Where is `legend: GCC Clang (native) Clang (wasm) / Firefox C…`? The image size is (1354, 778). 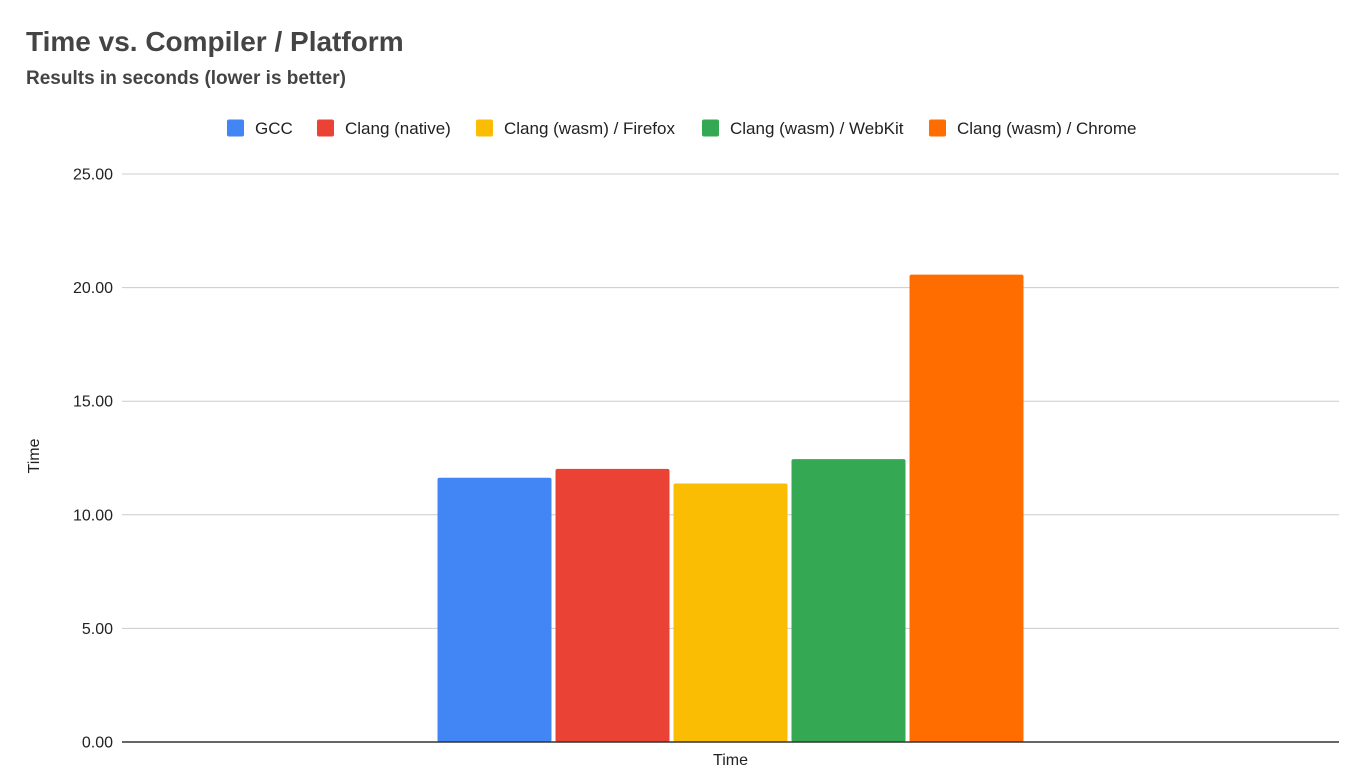
legend: GCC Clang (native) Clang (wasm) / Firefox C… is located at coordinates (682, 128).